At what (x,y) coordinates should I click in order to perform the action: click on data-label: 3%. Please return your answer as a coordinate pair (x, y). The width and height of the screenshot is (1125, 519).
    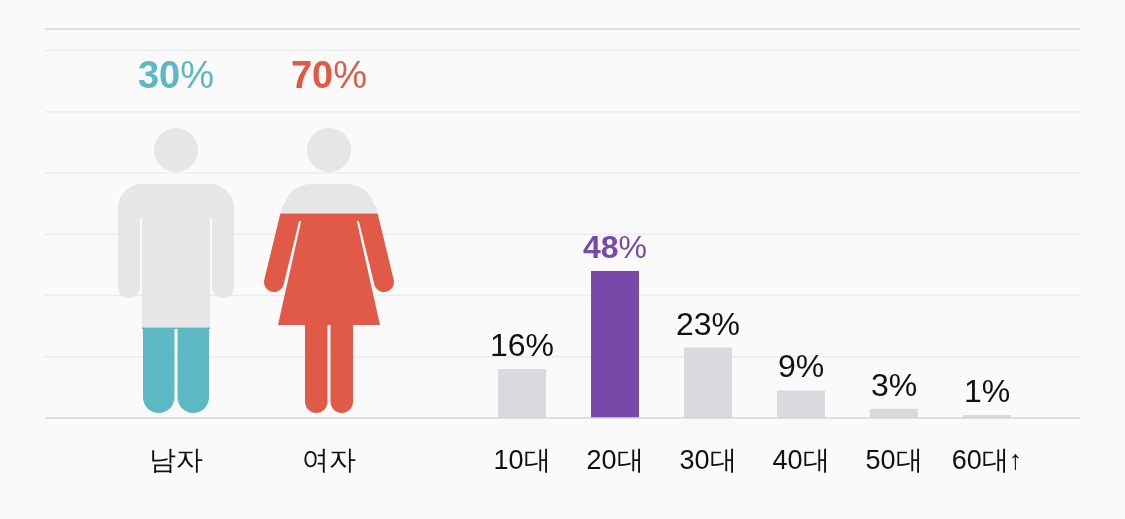
    Looking at the image, I should click on (894, 384).